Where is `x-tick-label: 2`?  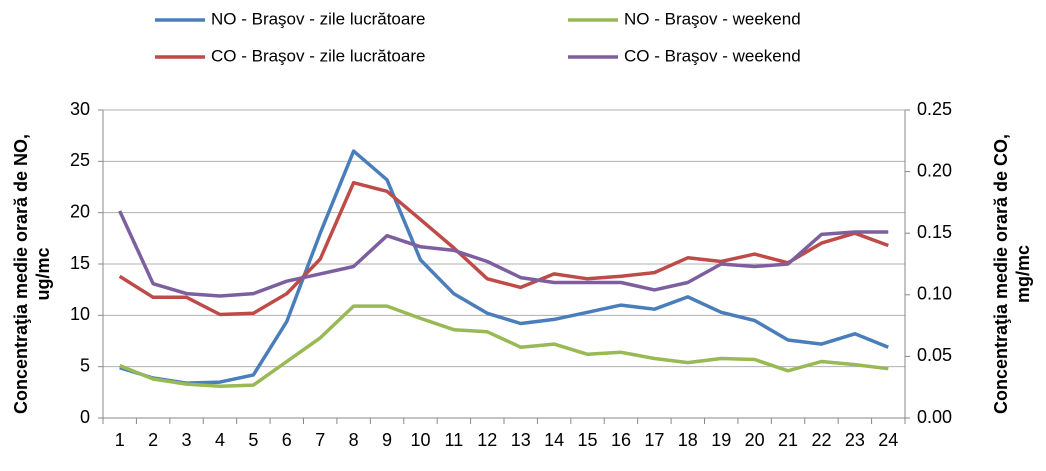 x-tick-label: 2 is located at coordinates (153, 440).